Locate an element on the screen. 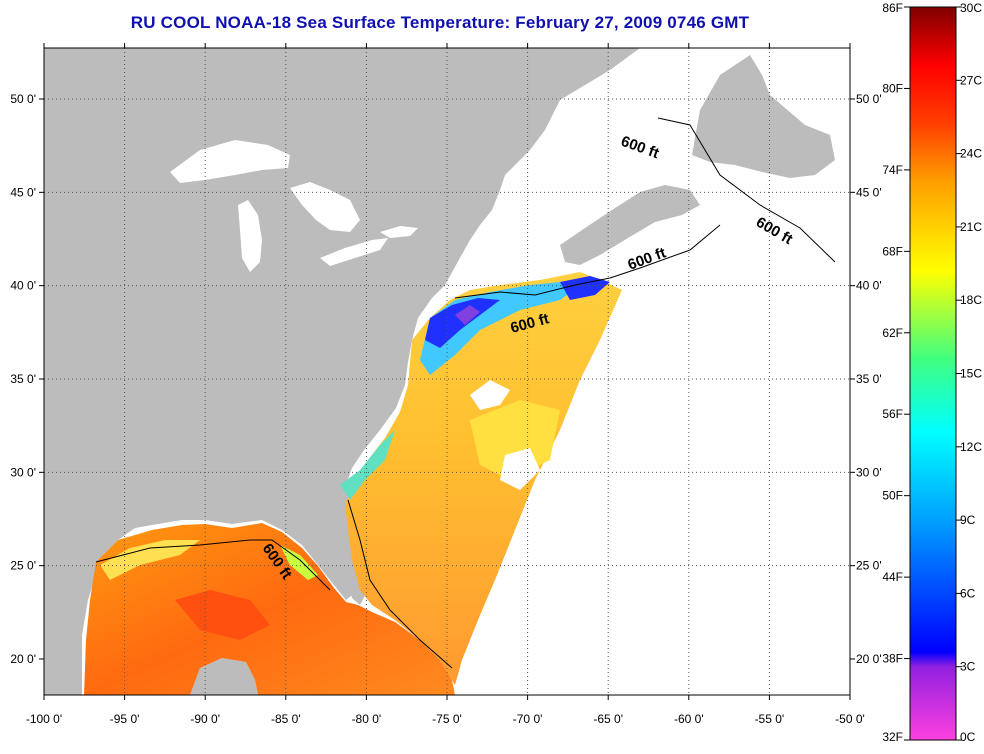 The width and height of the screenshot is (984, 754). land-newfoundland is located at coordinates (763, 116).